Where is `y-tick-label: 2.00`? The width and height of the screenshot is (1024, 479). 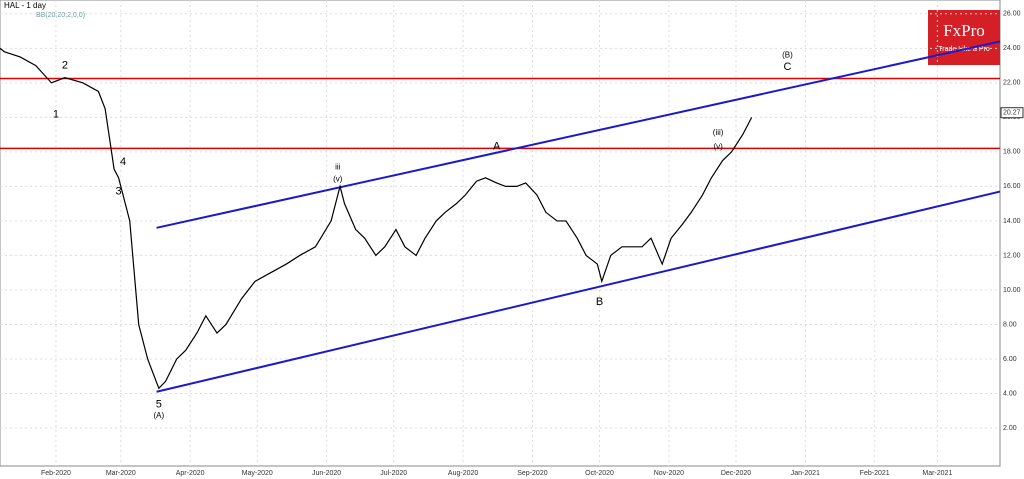
y-tick-label: 2.00 is located at coordinates (1010, 428).